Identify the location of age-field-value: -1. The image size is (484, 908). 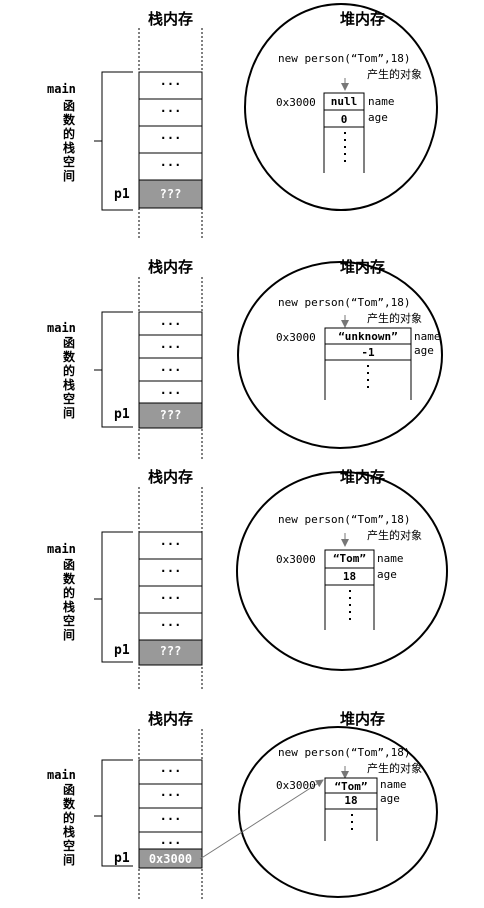
(368, 352).